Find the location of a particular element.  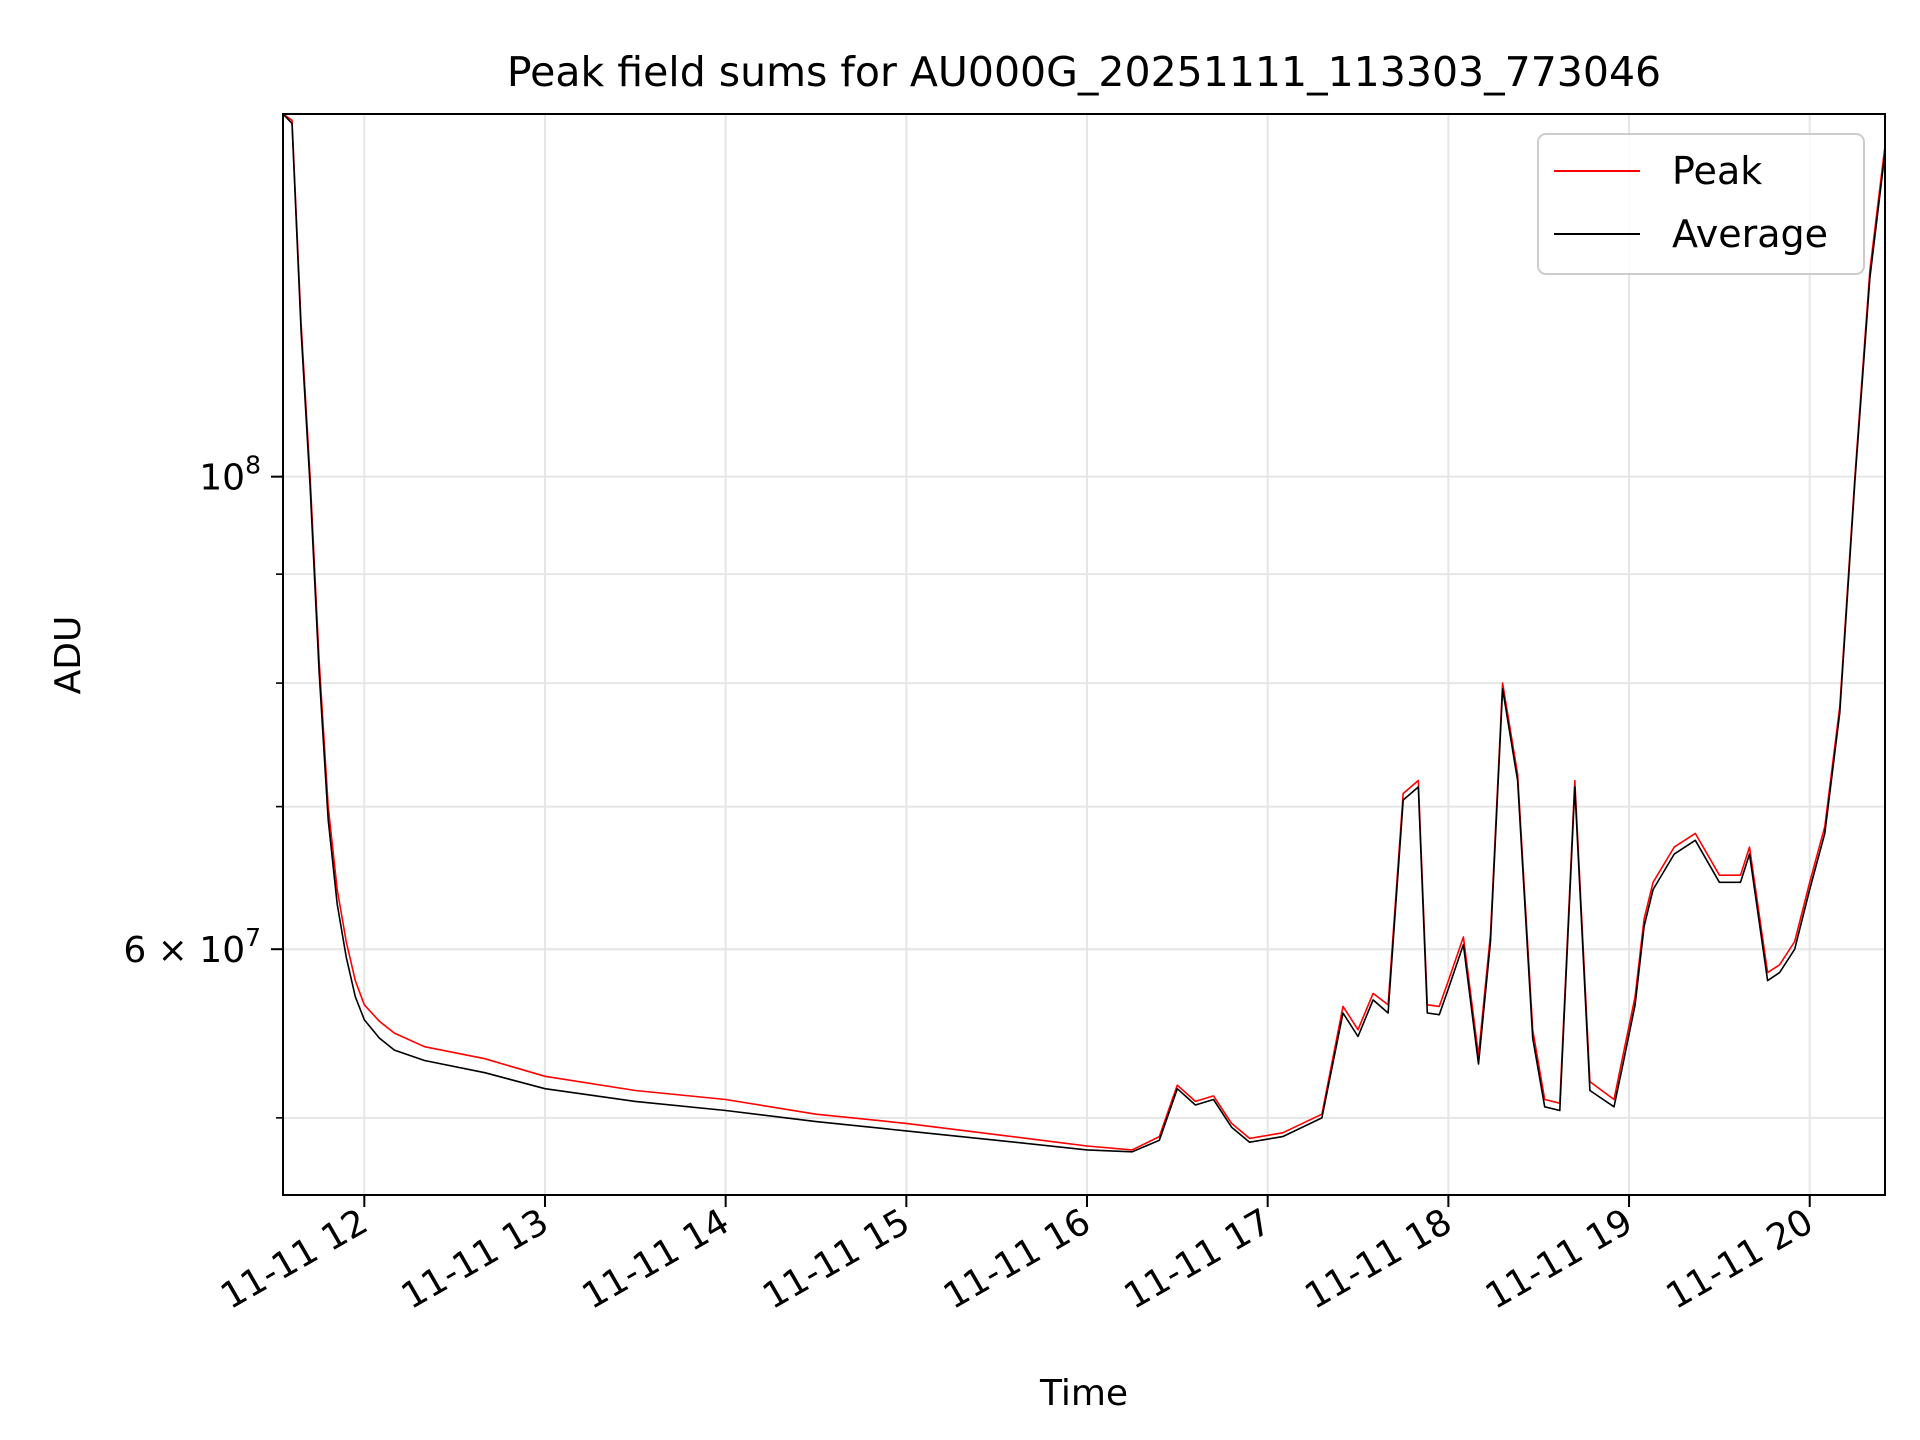

y-tick-label: 108 is located at coordinates (230, 475).